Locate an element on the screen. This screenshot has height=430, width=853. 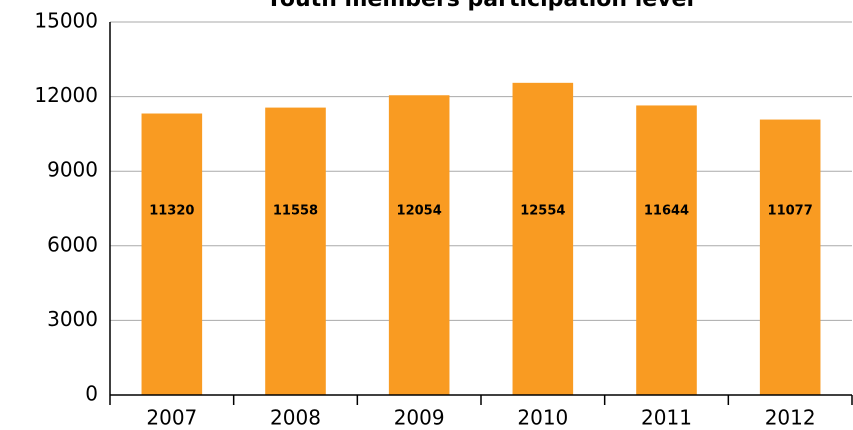
y-tick-label: 12000 is located at coordinates (66, 95).